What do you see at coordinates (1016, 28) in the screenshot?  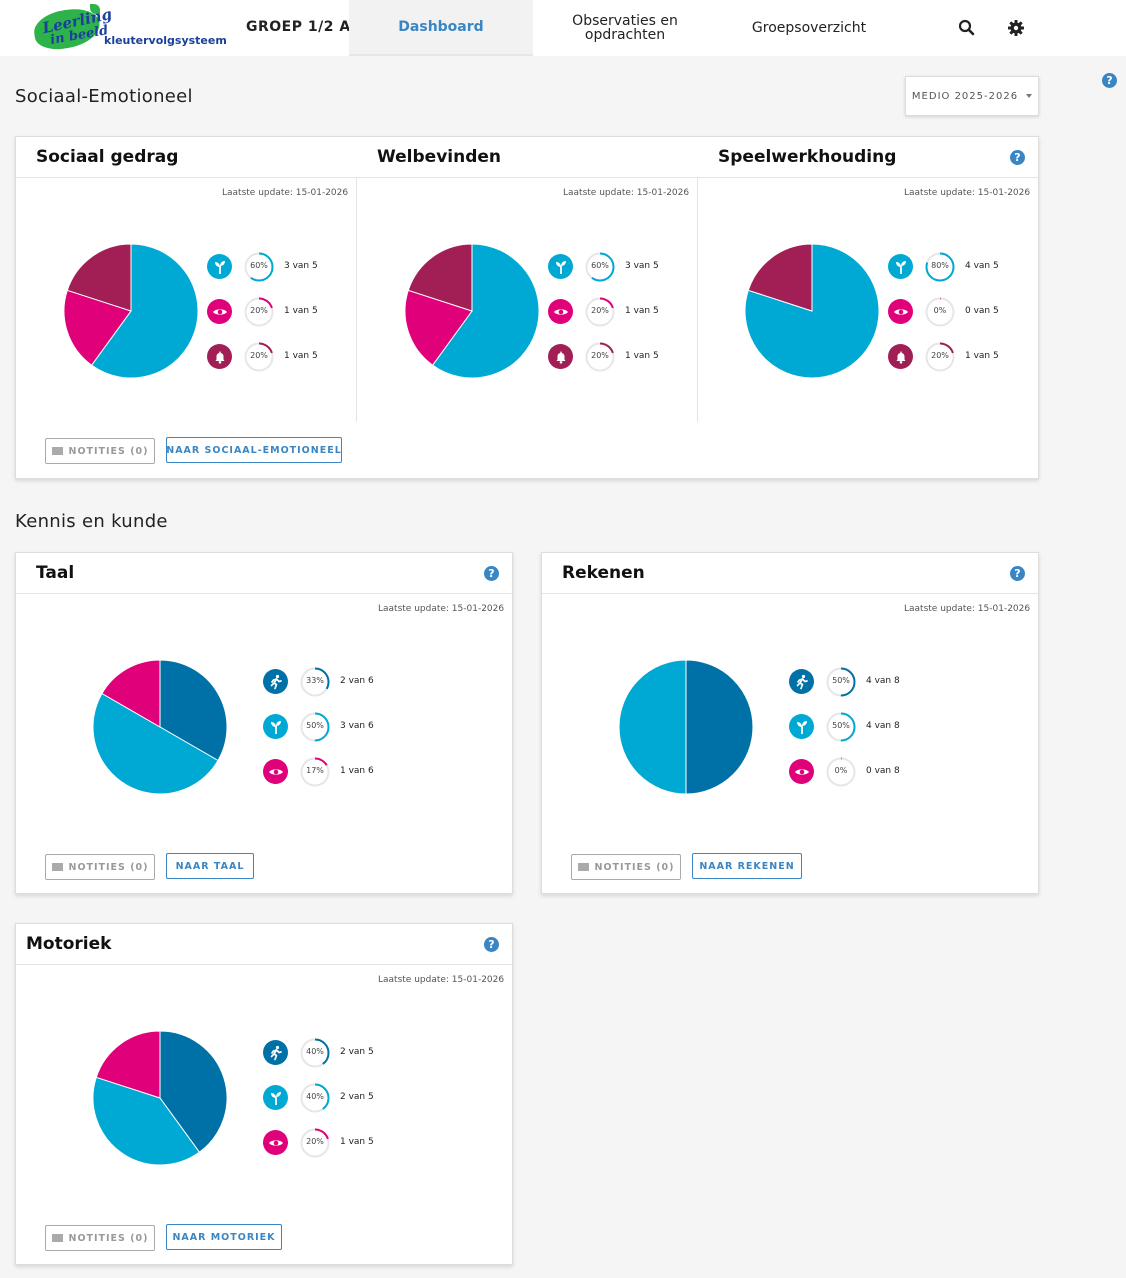 I see `gear-icon` at bounding box center [1016, 28].